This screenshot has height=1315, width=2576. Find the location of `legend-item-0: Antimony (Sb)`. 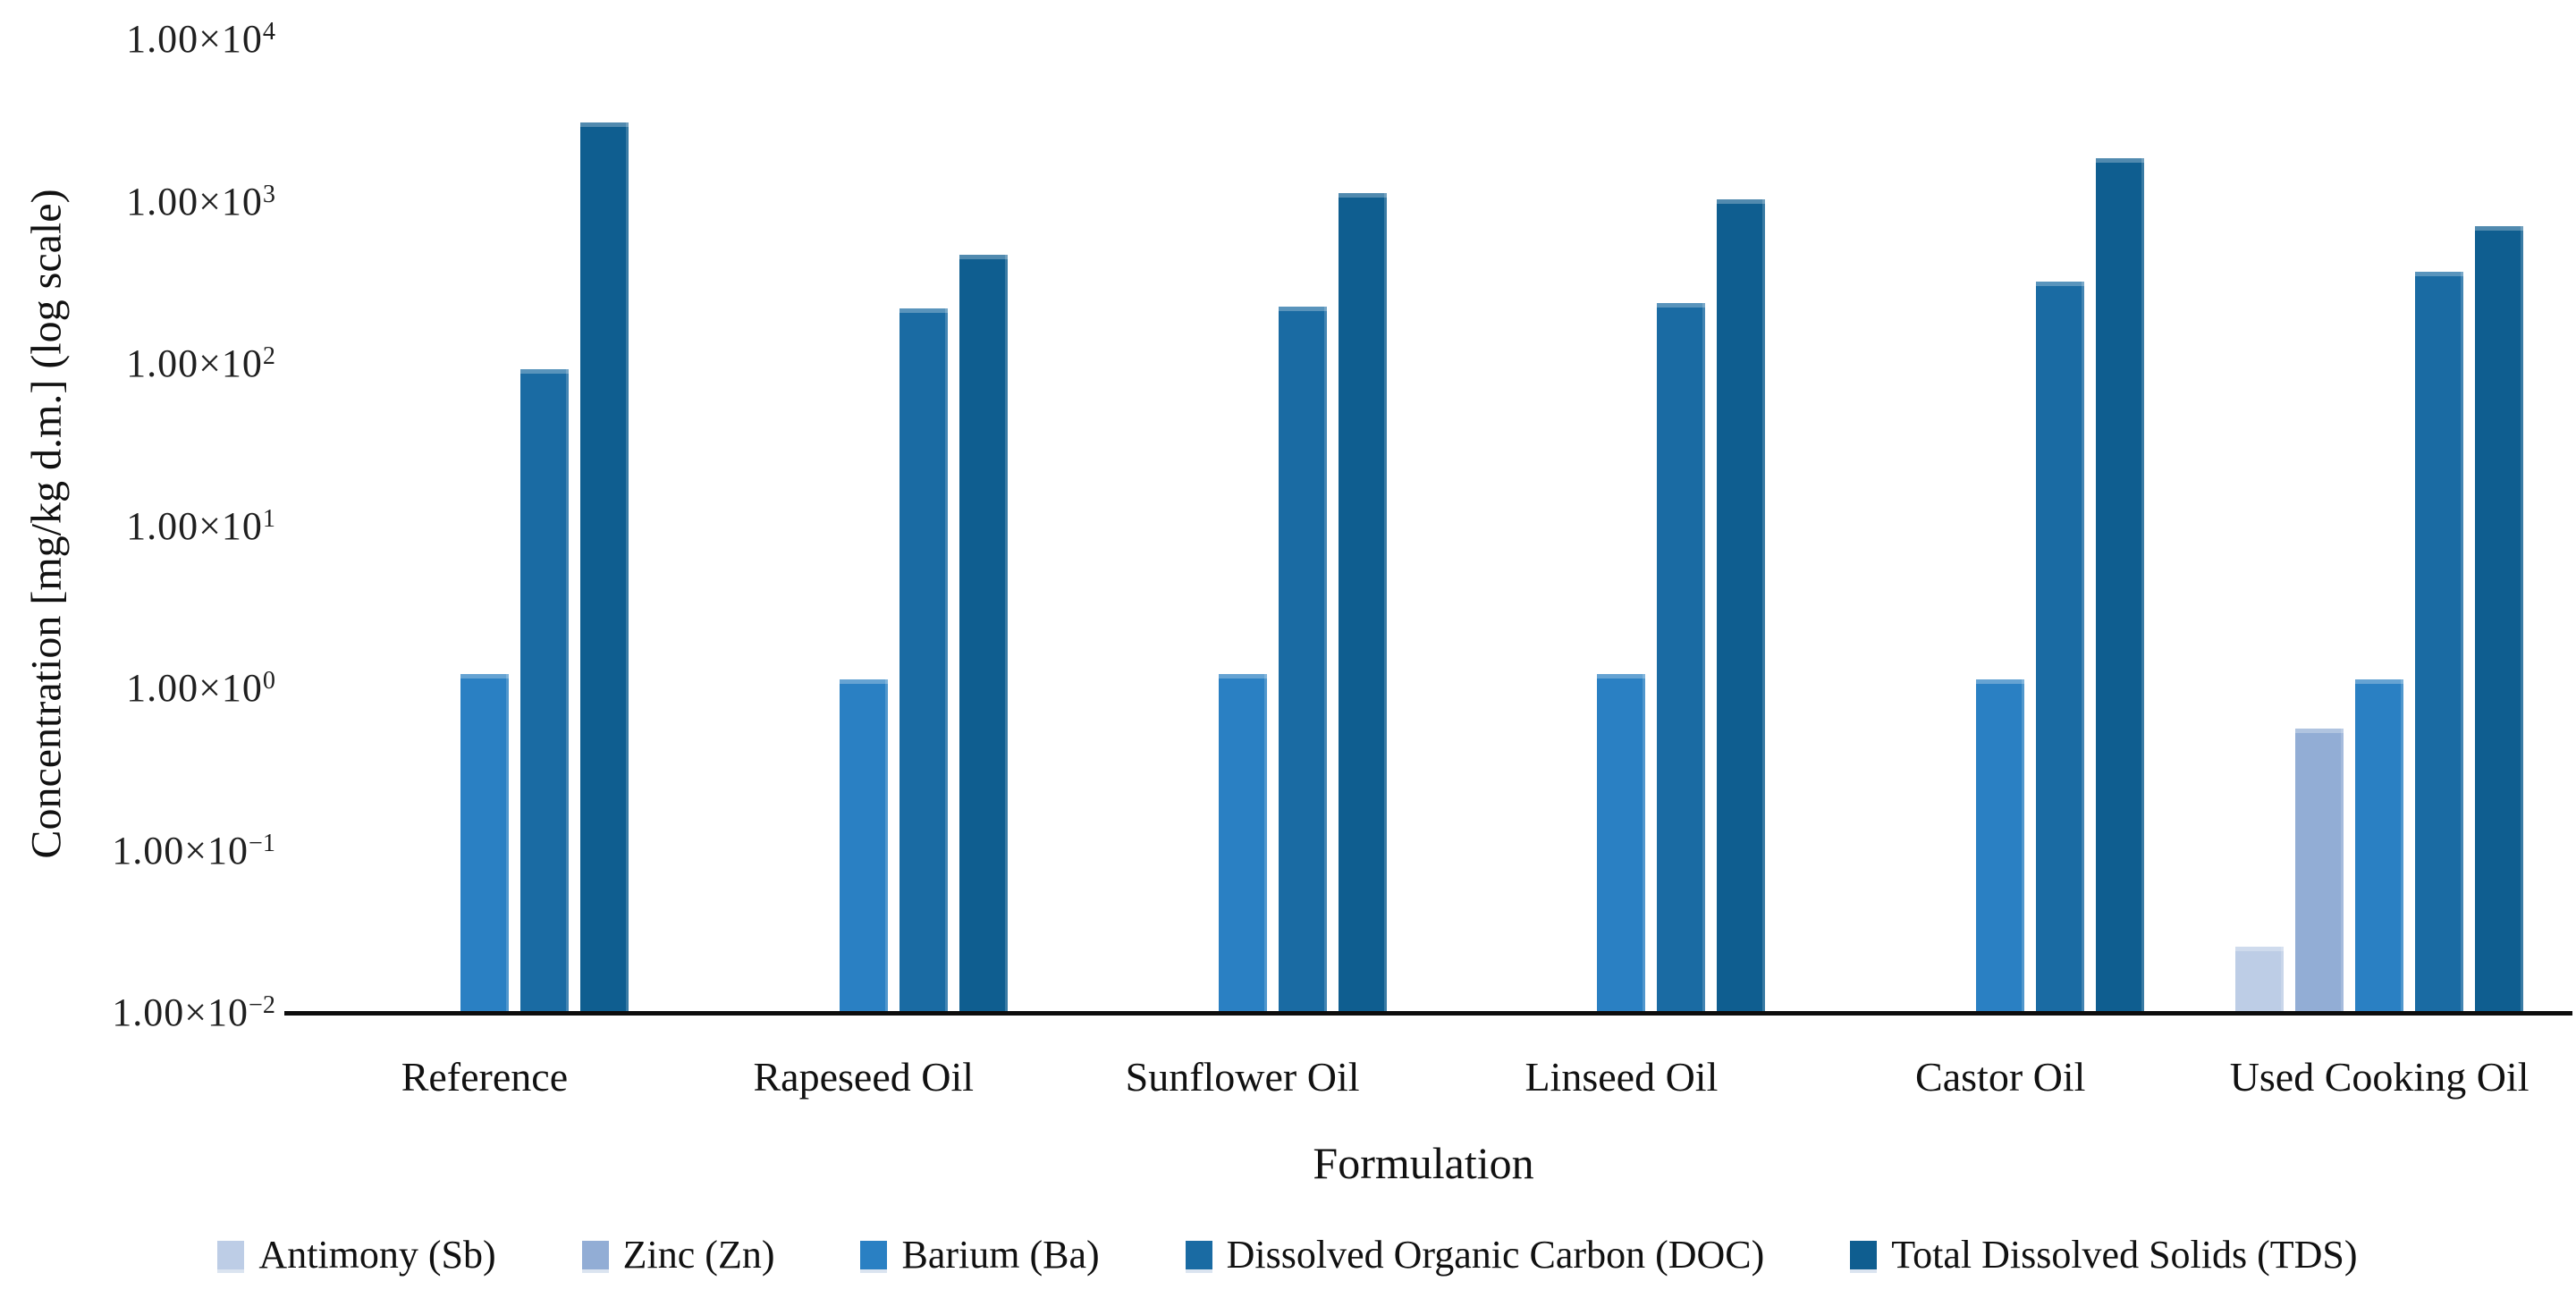

legend-item-0: Antimony (Sb) is located at coordinates (356, 1254).